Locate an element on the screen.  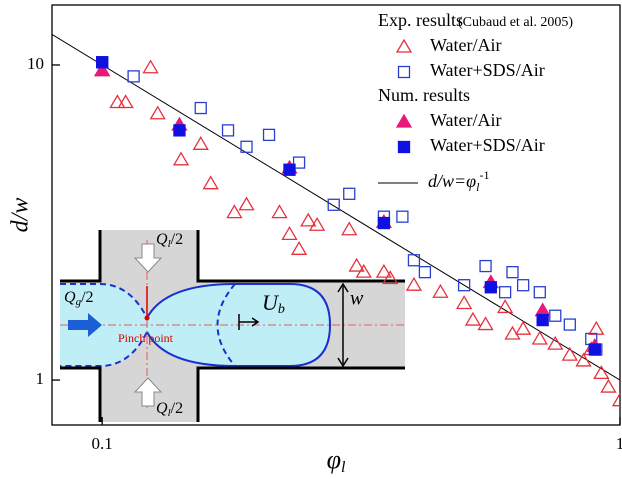
legend-fit-main: d/w=φ is located at coordinates (452, 181).